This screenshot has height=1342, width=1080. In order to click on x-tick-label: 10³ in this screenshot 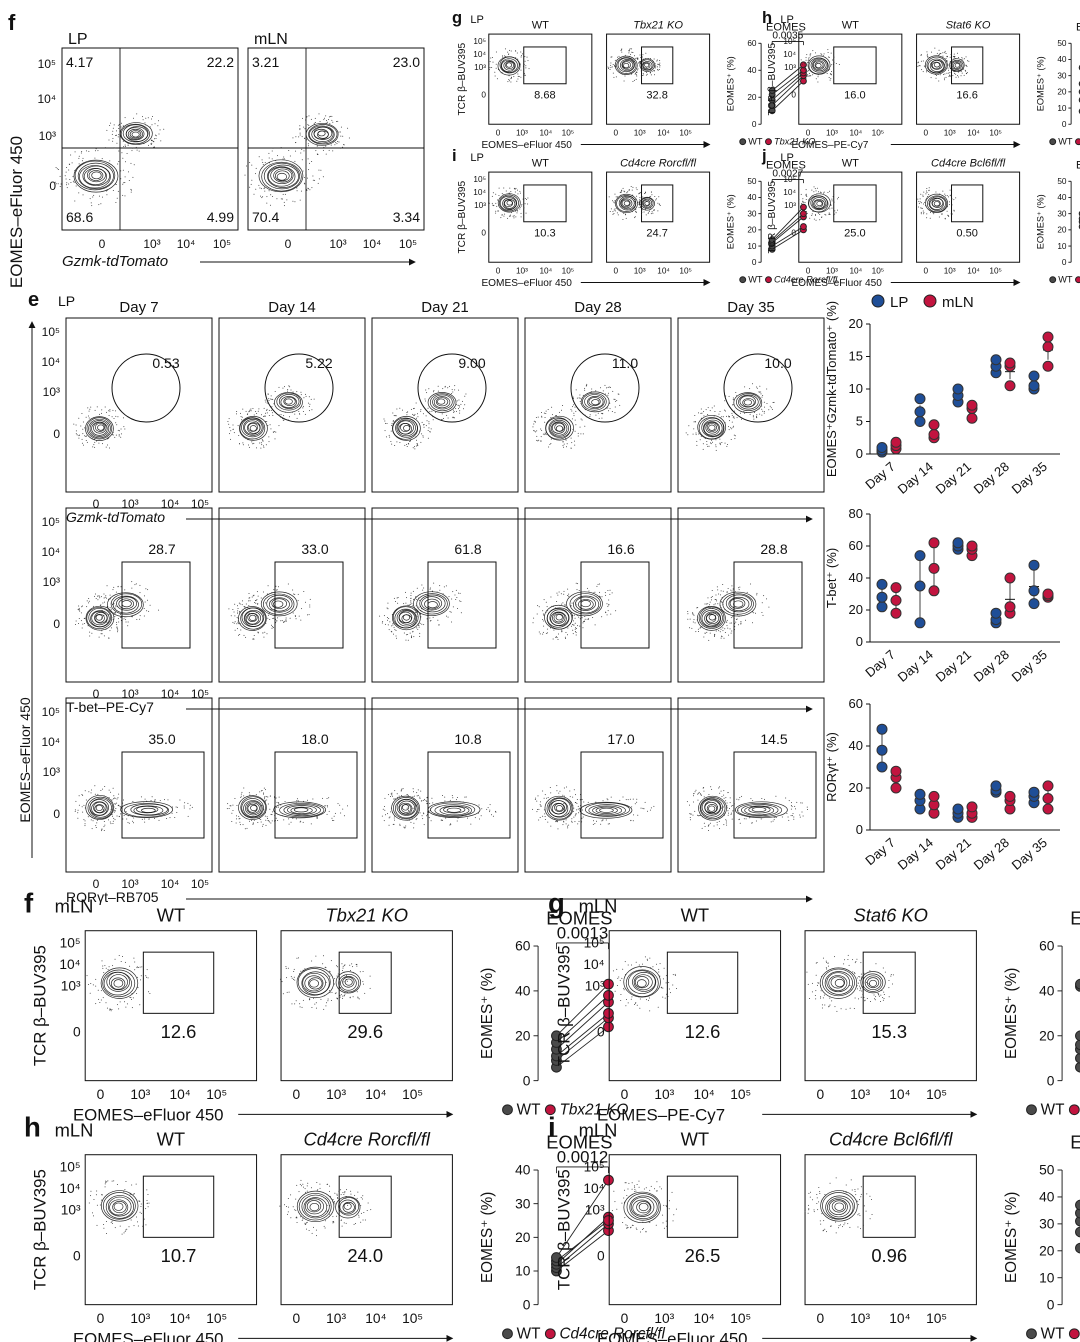, I will do `click(832, 132)`.